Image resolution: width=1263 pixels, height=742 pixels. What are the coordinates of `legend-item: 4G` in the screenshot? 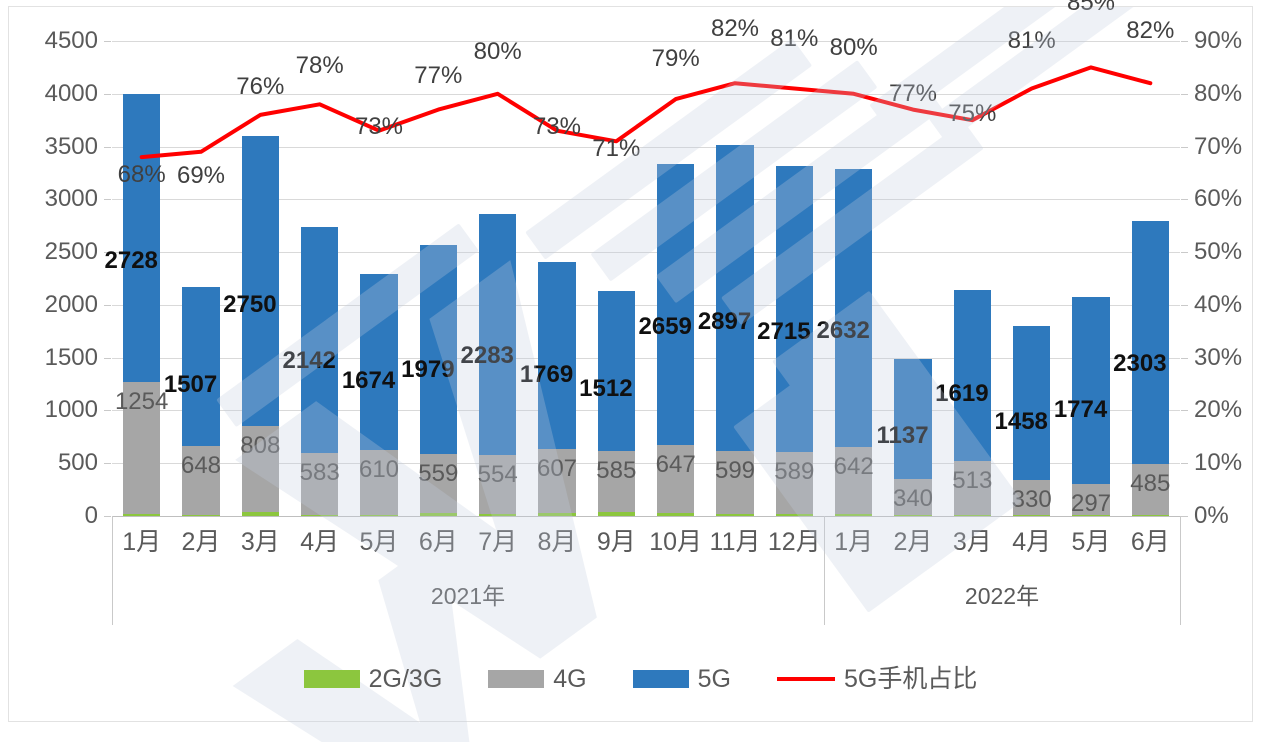 It's located at (537, 679).